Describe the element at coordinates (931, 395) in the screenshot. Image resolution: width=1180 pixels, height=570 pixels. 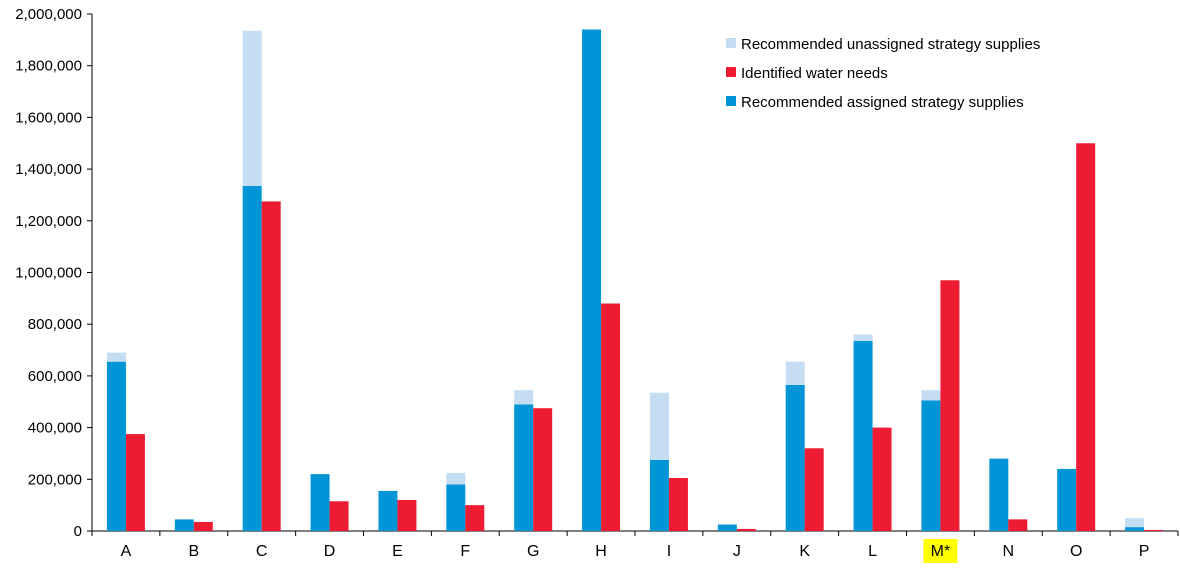
I see `bar-unassigned-M-star` at that location.